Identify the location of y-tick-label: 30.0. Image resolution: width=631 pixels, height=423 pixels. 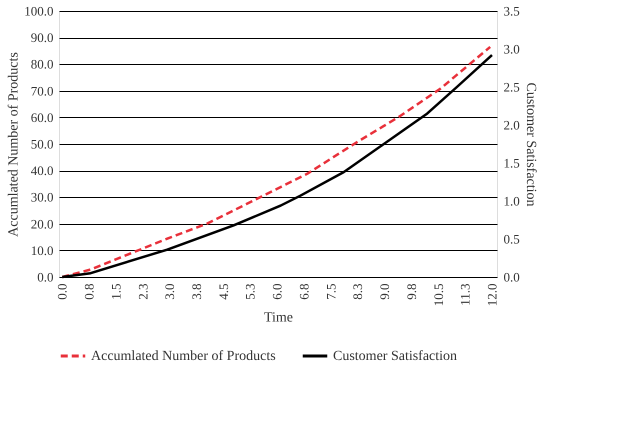
(42, 197).